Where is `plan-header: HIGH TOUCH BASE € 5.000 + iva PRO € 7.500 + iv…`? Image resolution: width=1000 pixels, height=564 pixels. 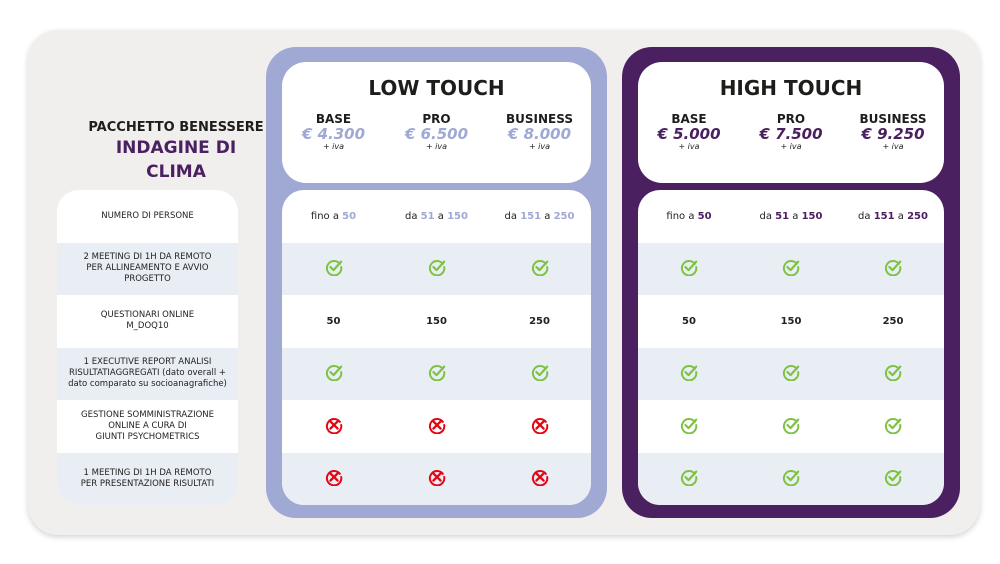 plan-header: HIGH TOUCH BASE € 5.000 + iva PRO € 7.500 + iv… is located at coordinates (791, 122).